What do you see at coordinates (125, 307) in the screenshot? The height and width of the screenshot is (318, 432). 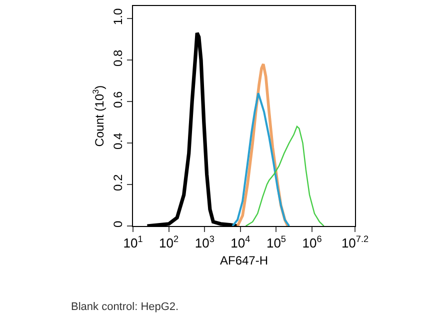 I see `text: Blank control: HepG2.` at bounding box center [125, 307].